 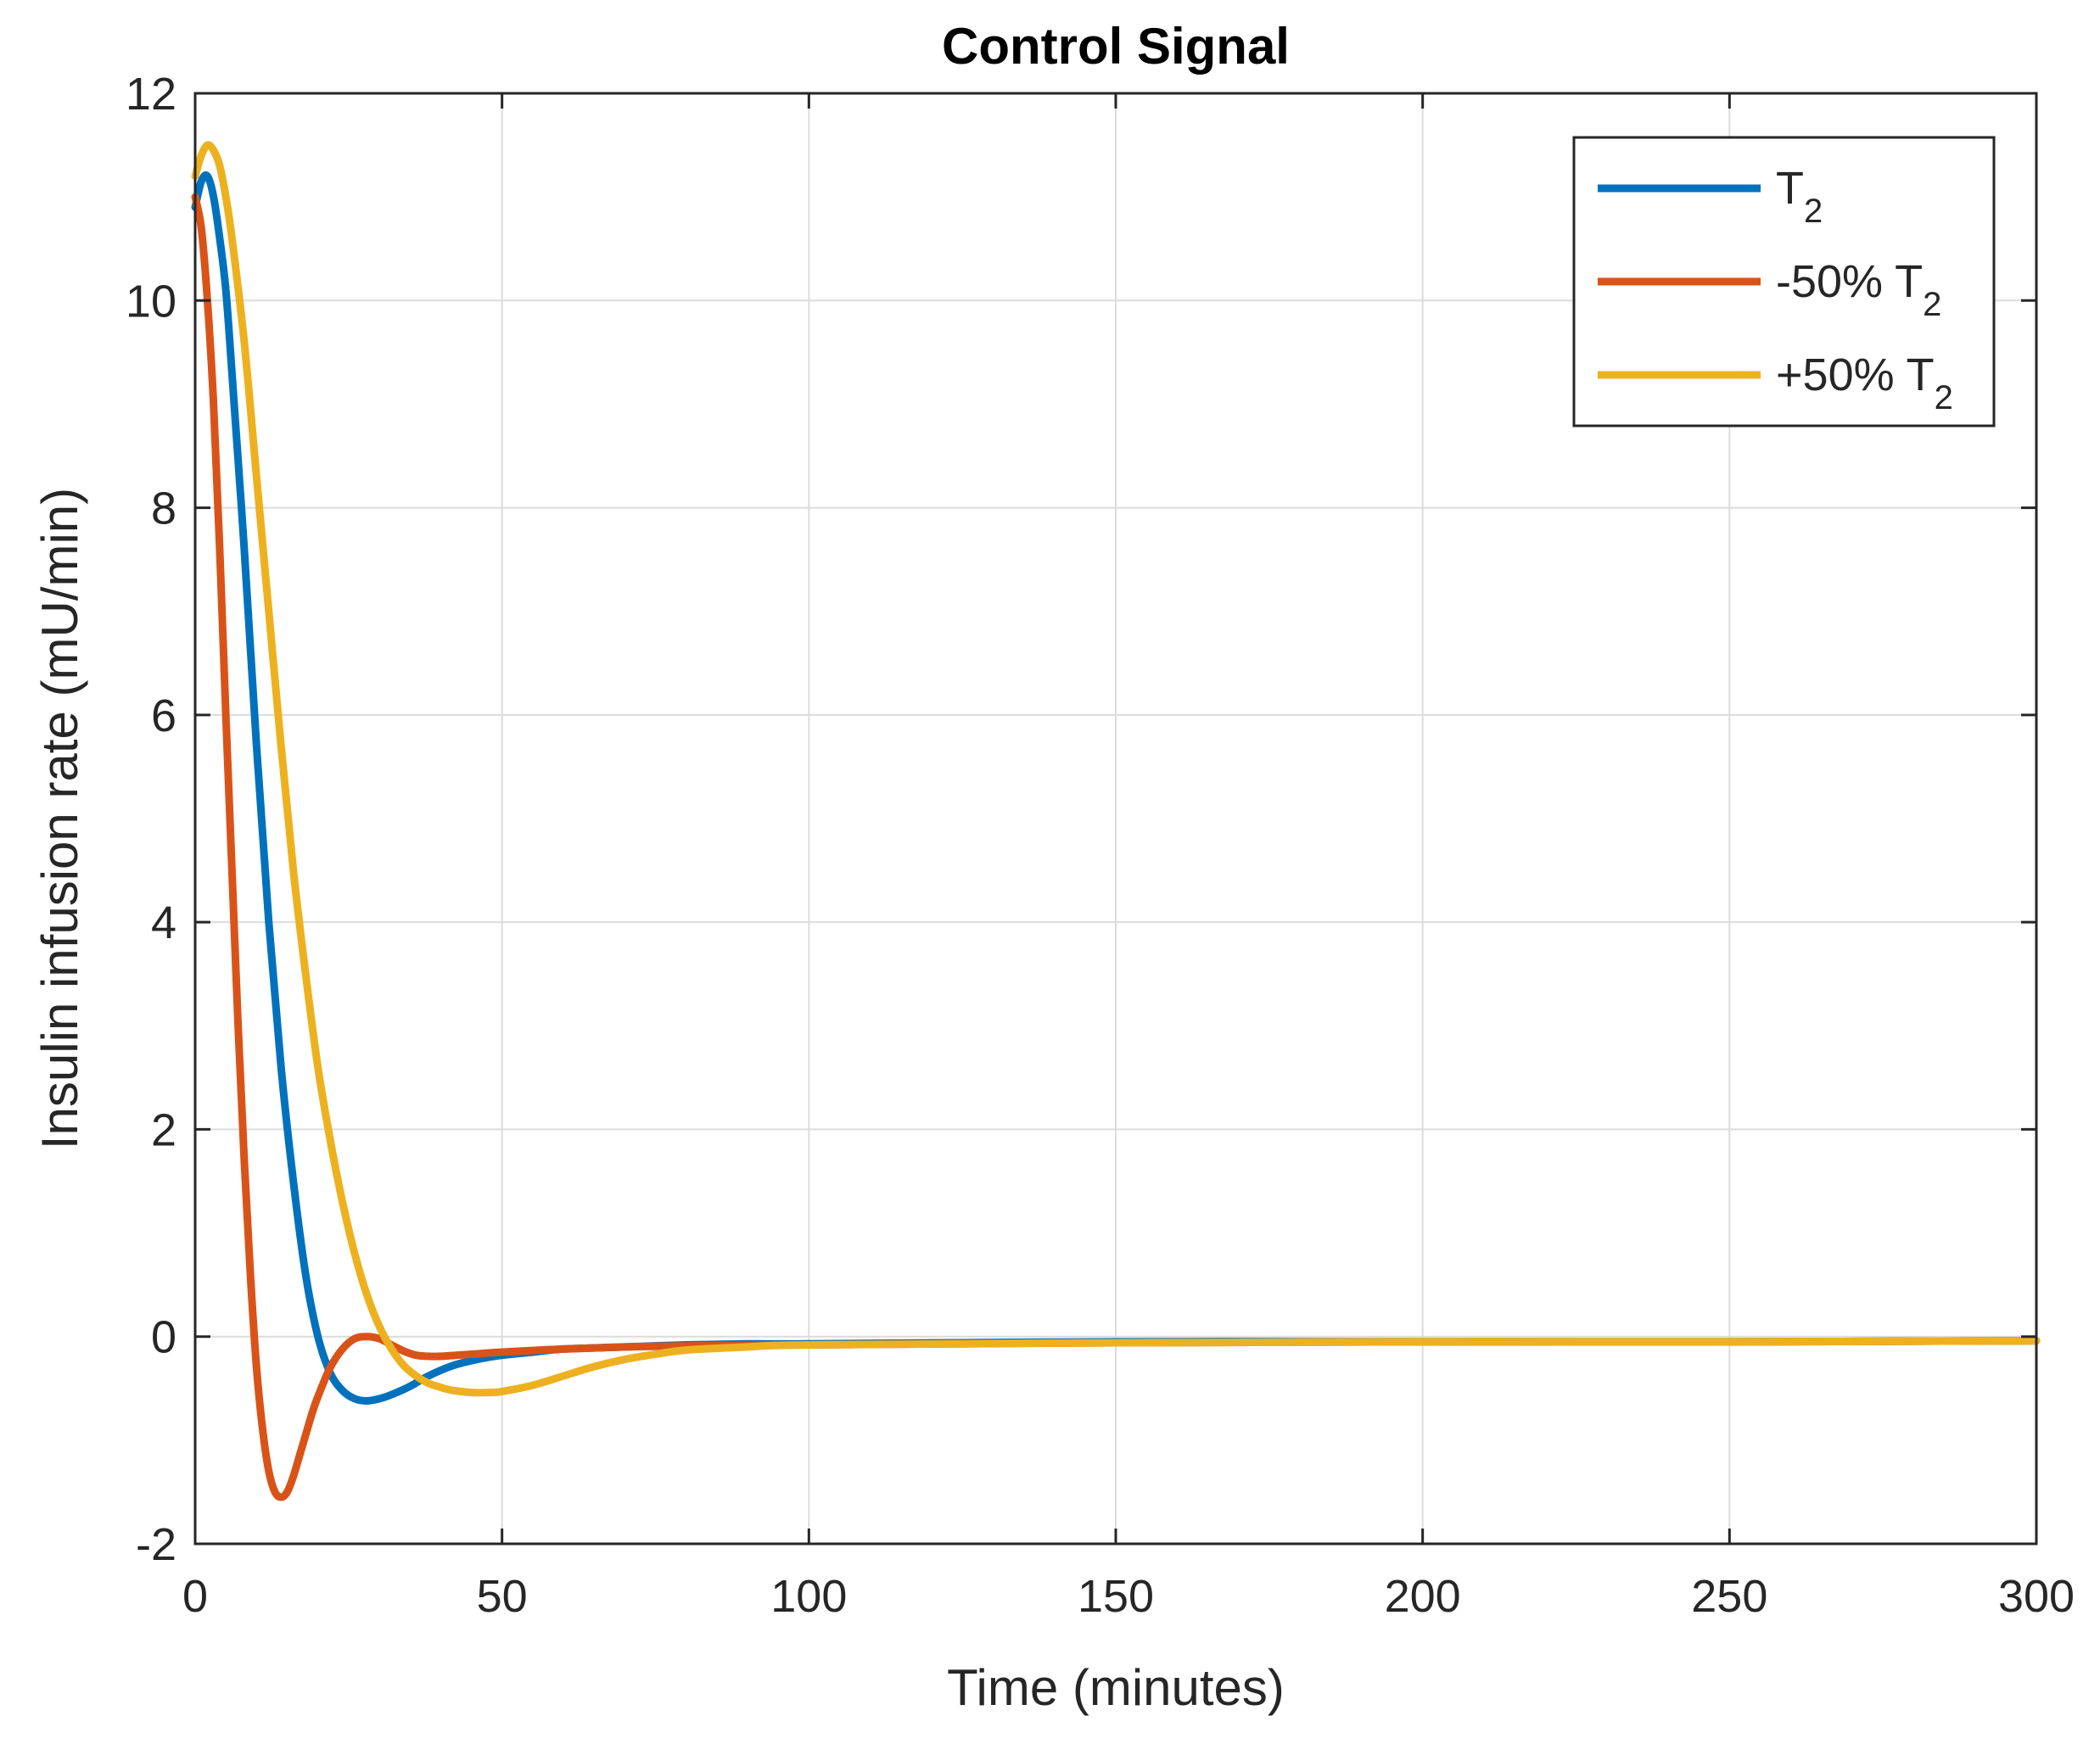 I want to click on y-tick-label: 12, so click(x=151, y=94).